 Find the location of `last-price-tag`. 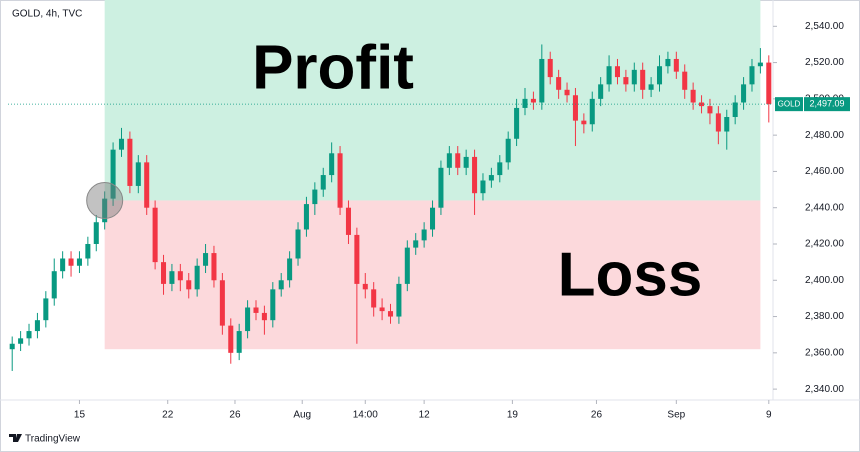

last-price-tag is located at coordinates (827, 104).